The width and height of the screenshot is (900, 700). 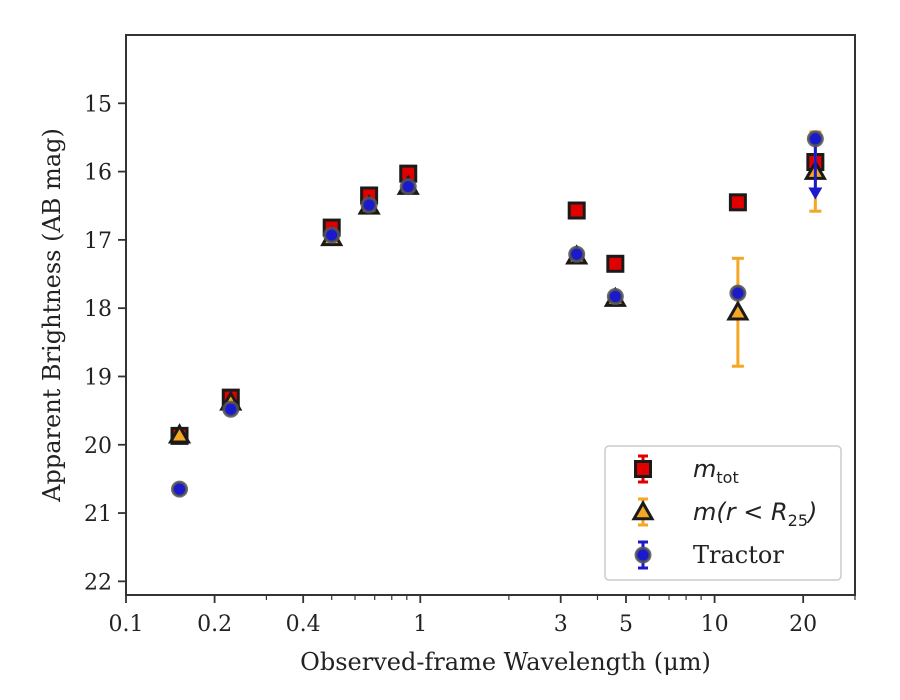 What do you see at coordinates (214, 624) in the screenshot?
I see `x-tick-label: 0.2` at bounding box center [214, 624].